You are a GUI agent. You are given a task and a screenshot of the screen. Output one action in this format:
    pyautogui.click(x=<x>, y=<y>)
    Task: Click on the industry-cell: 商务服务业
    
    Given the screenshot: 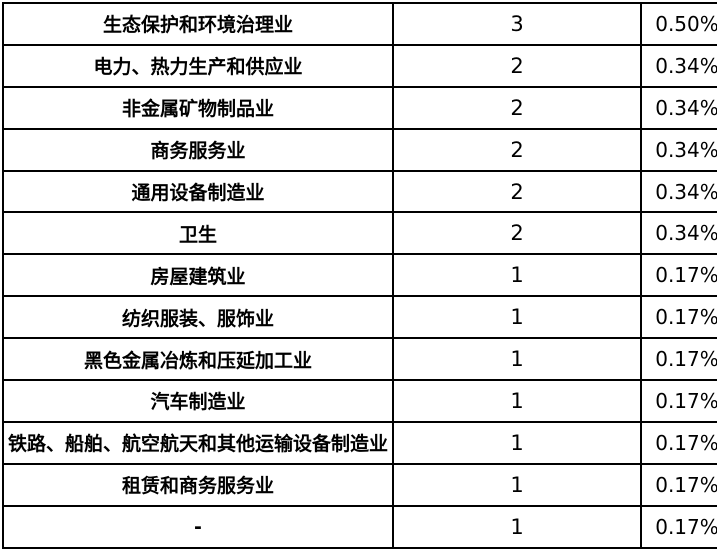 What is the action you would take?
    pyautogui.click(x=198, y=149)
    